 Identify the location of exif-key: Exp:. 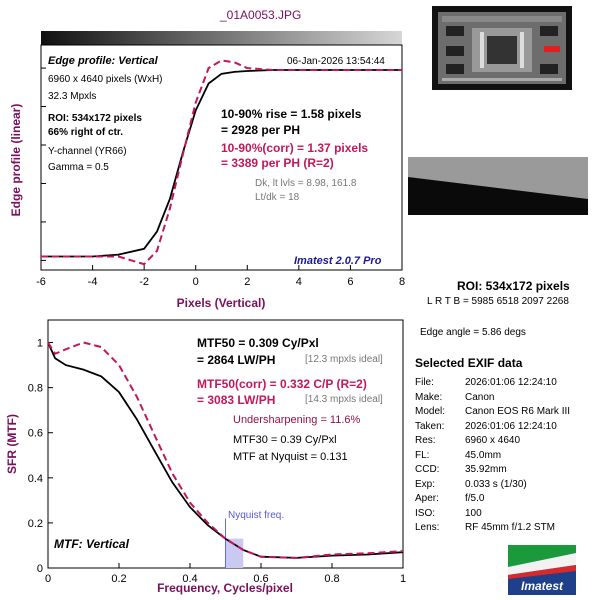
(425, 484).